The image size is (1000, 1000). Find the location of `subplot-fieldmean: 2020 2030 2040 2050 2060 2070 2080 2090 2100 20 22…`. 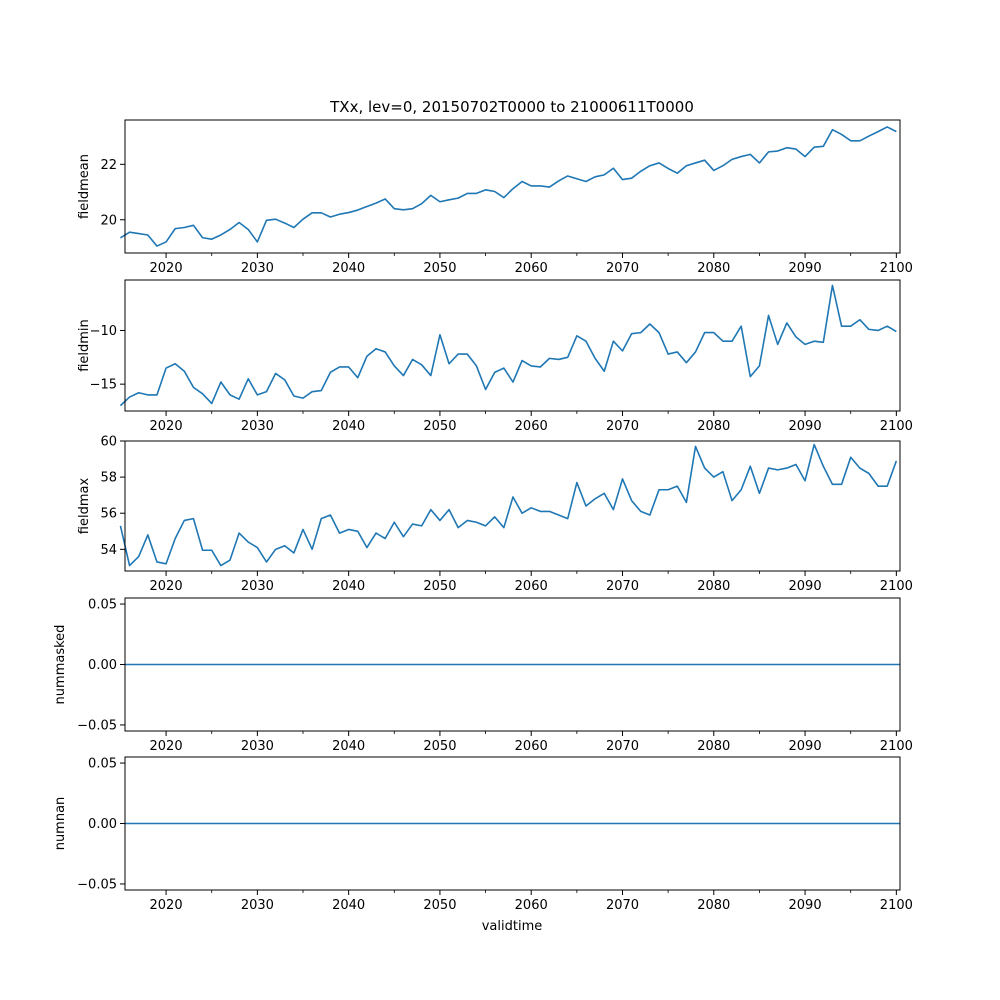

subplot-fieldmean: 2020 2030 2040 2050 2060 2070 2080 2090 2100 20 22… is located at coordinates (495, 197).